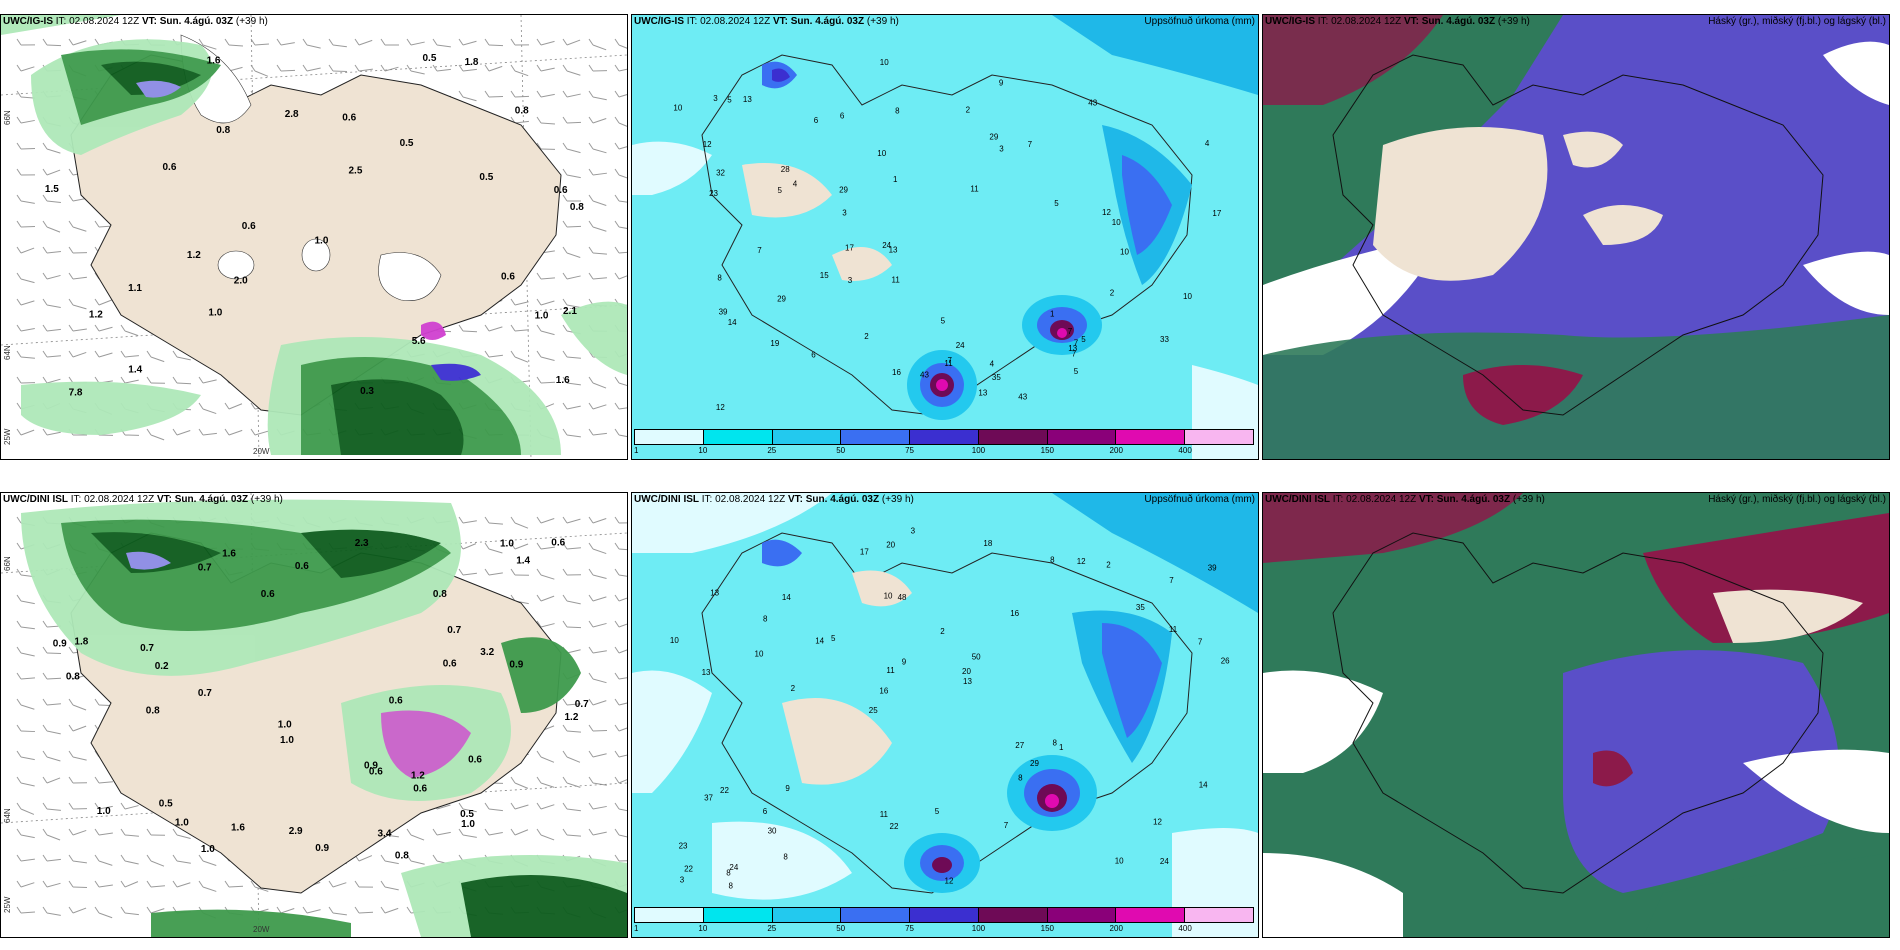  Describe the element at coordinates (688, 869) in the screenshot. I see `value-label: 22` at that location.